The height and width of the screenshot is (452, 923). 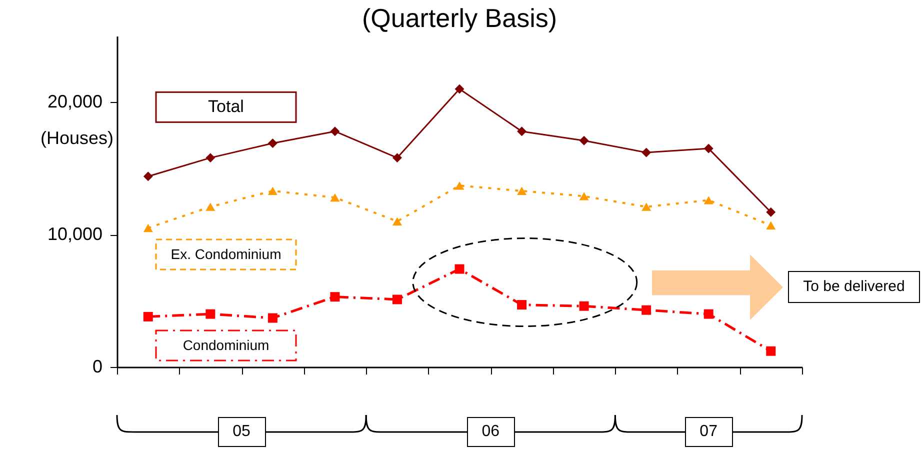 What do you see at coordinates (226, 107) in the screenshot?
I see `series-label: Total` at bounding box center [226, 107].